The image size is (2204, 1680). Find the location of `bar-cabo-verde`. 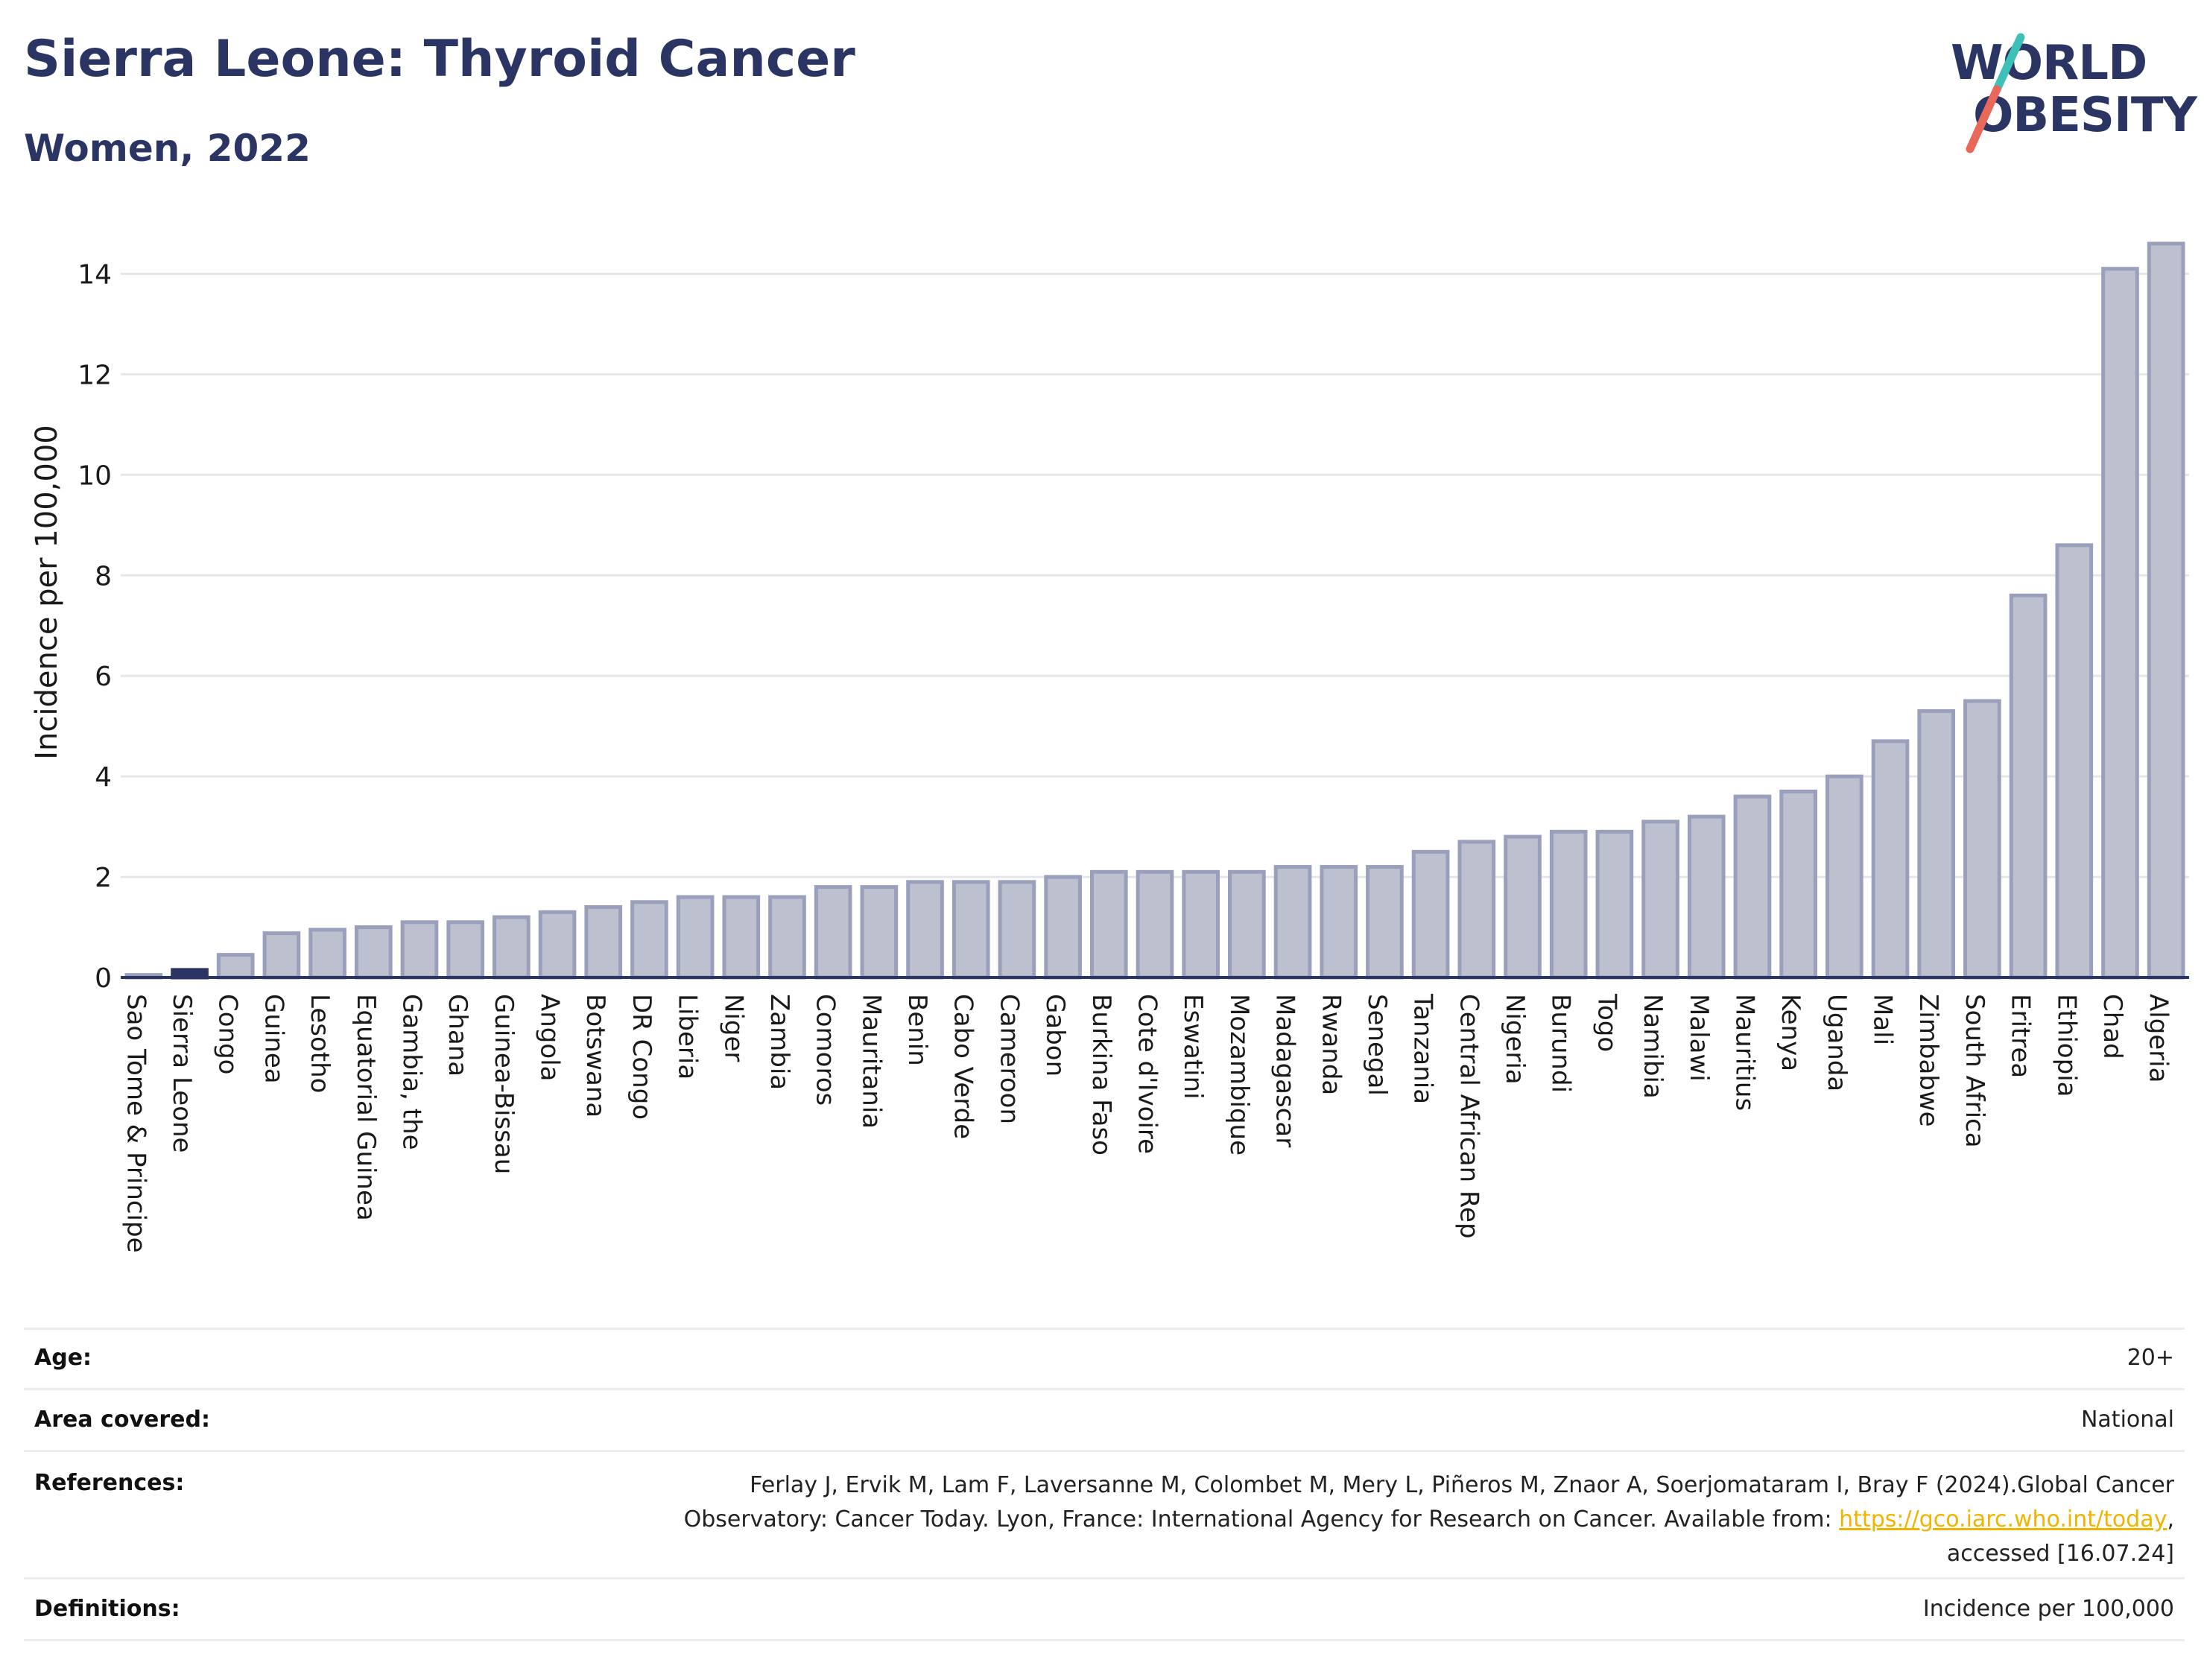

bar-cabo-verde is located at coordinates (970, 930).